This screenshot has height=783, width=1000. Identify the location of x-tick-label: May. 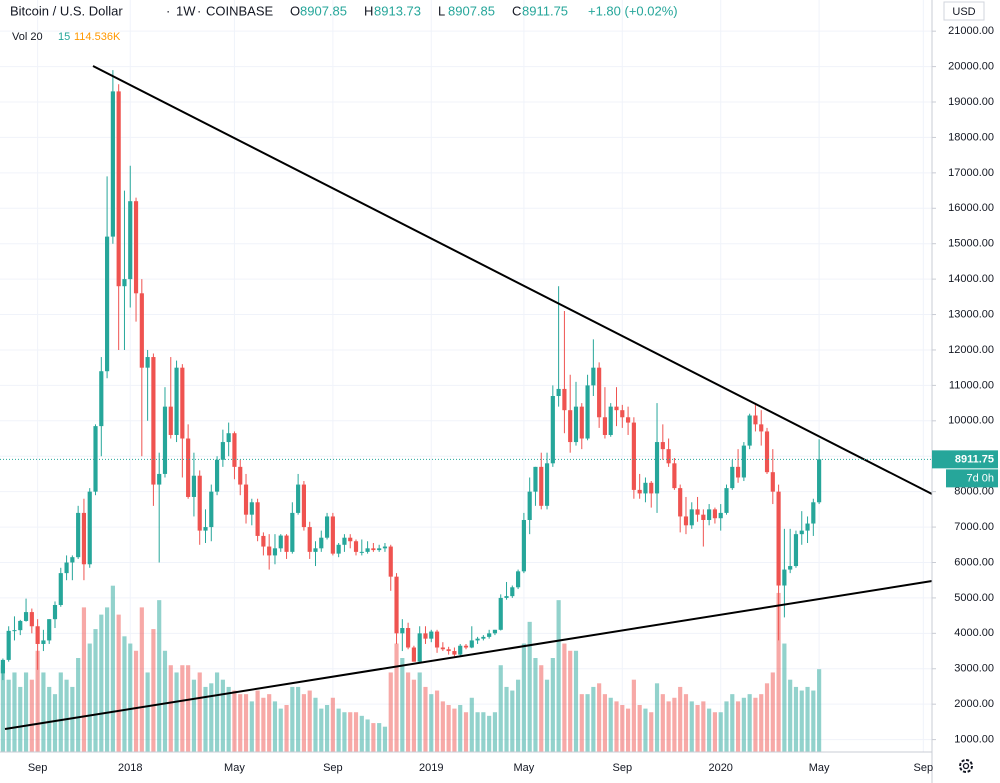
(234, 768).